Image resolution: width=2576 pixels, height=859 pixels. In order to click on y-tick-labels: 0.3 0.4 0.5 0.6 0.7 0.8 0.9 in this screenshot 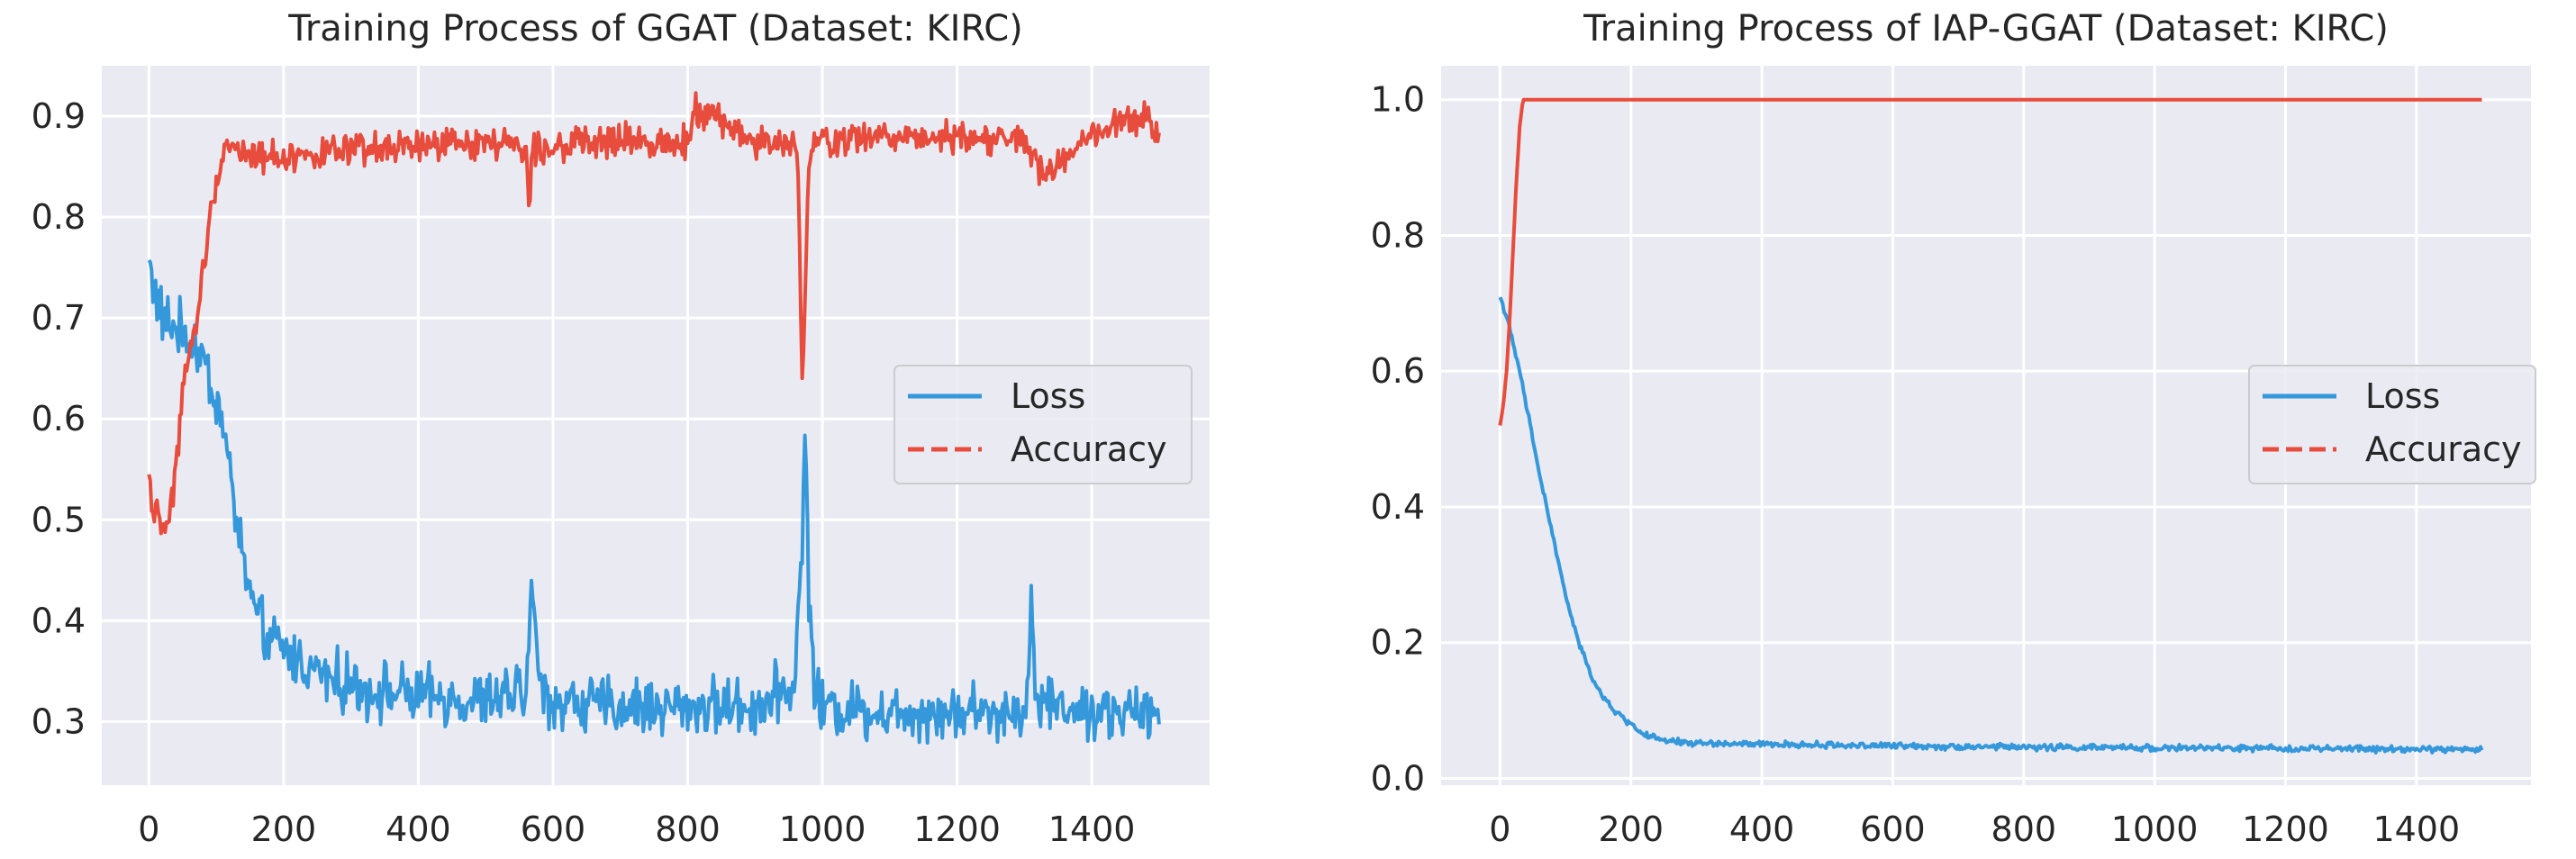, I will do `click(59, 418)`.